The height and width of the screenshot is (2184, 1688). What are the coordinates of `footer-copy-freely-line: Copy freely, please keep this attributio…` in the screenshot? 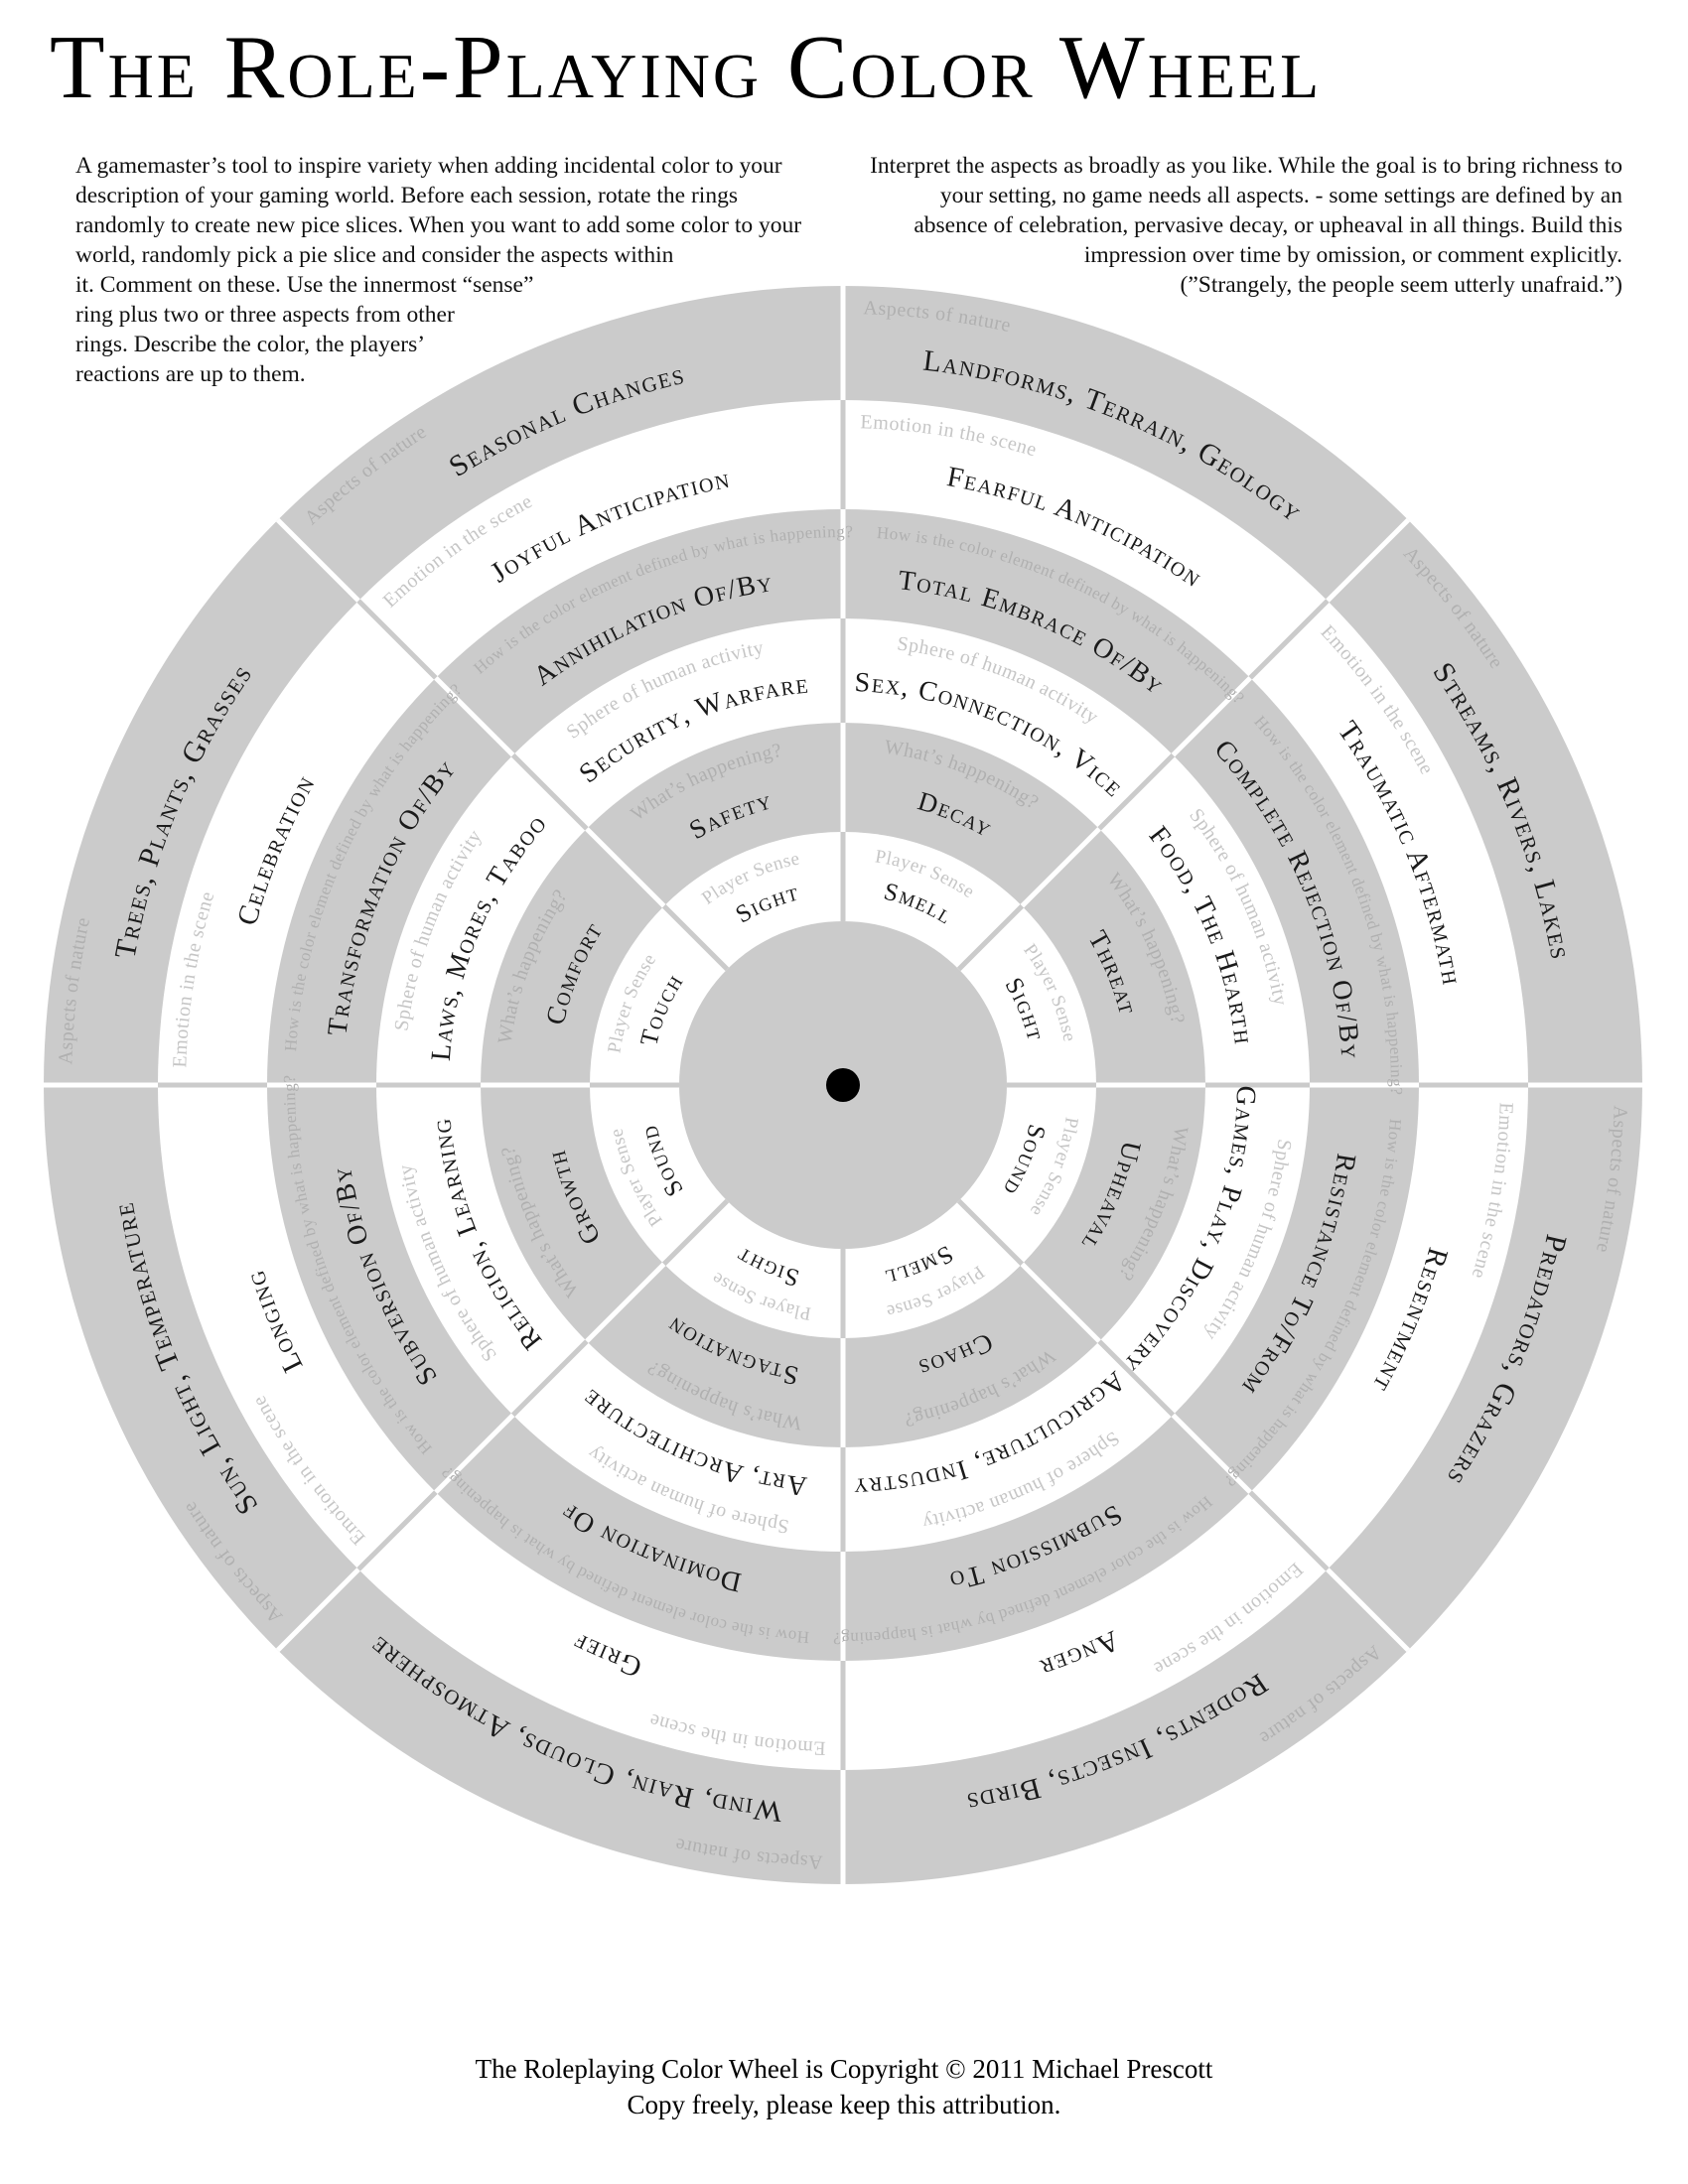 It's located at (844, 2104).